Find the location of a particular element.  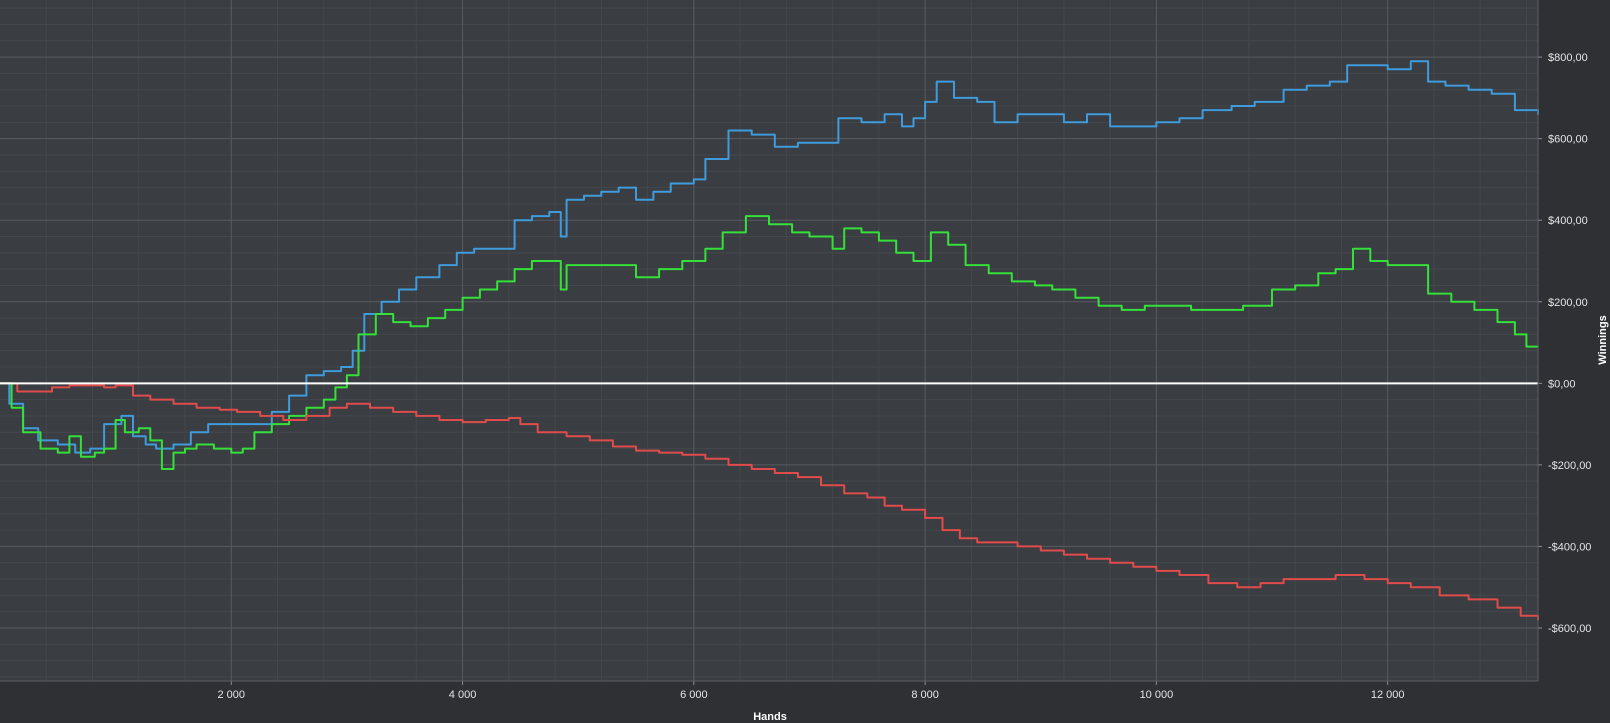

x-tick-label: 10 000 is located at coordinates (1157, 695).